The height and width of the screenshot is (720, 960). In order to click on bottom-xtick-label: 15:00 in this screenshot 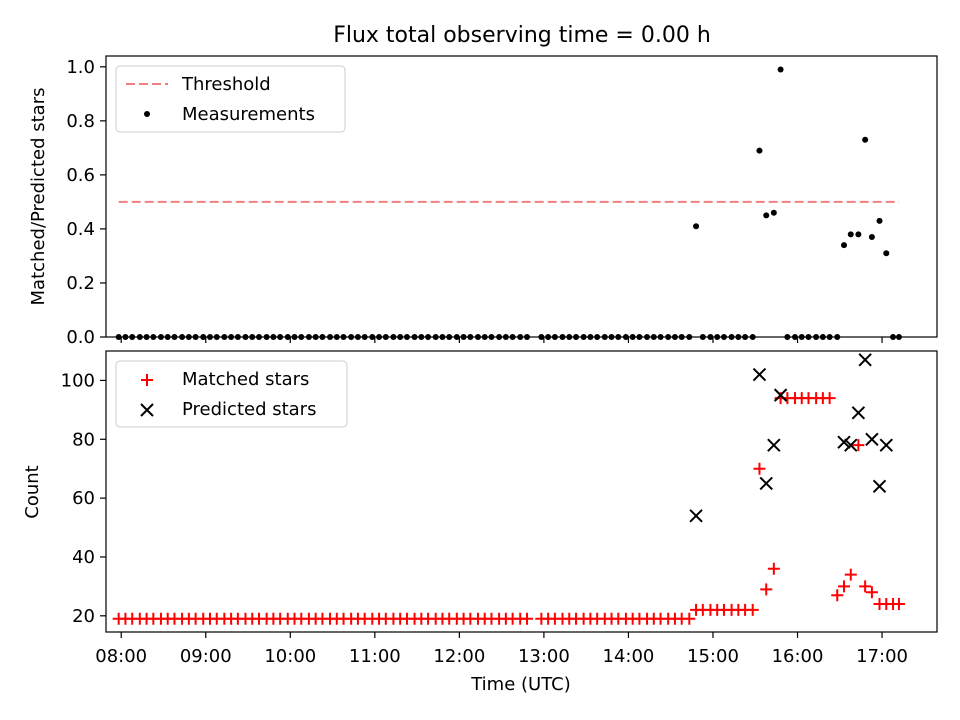, I will do `click(713, 656)`.